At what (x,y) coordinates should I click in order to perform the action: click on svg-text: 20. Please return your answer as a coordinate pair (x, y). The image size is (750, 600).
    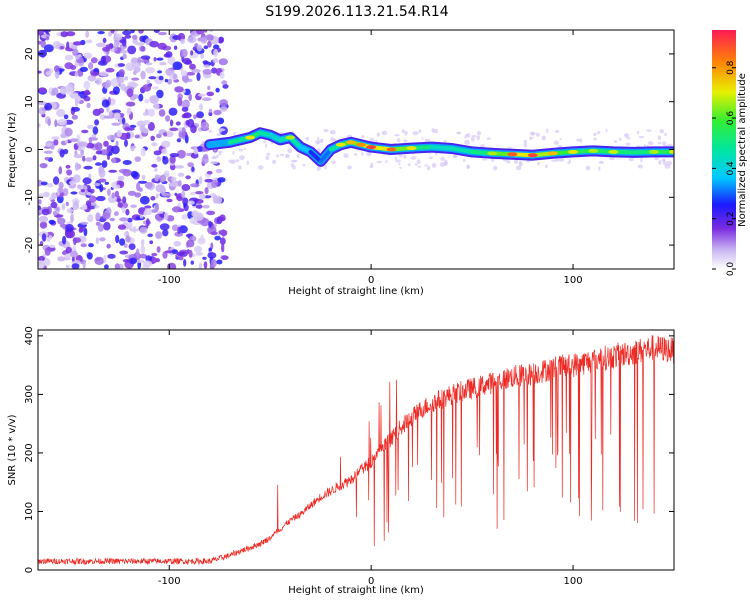
    Looking at the image, I should click on (29, 54).